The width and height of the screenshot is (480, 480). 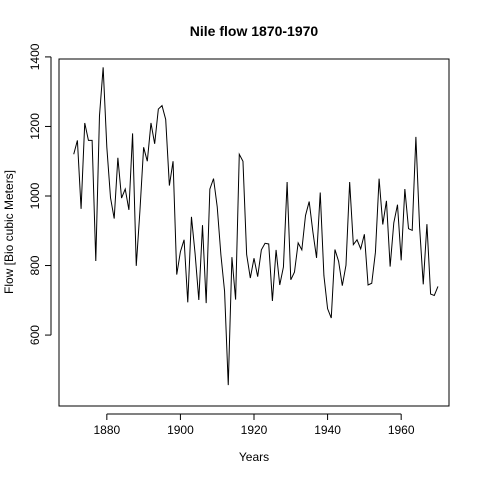 What do you see at coordinates (35, 126) in the screenshot?
I see `y-tick-label: 1200` at bounding box center [35, 126].